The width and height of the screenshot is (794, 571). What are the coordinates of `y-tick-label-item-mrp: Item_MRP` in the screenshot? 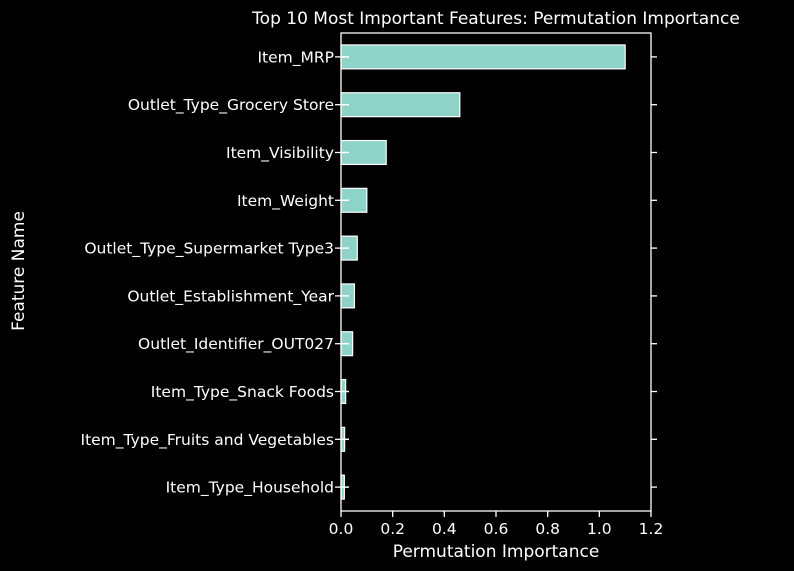 It's located at (295, 57).